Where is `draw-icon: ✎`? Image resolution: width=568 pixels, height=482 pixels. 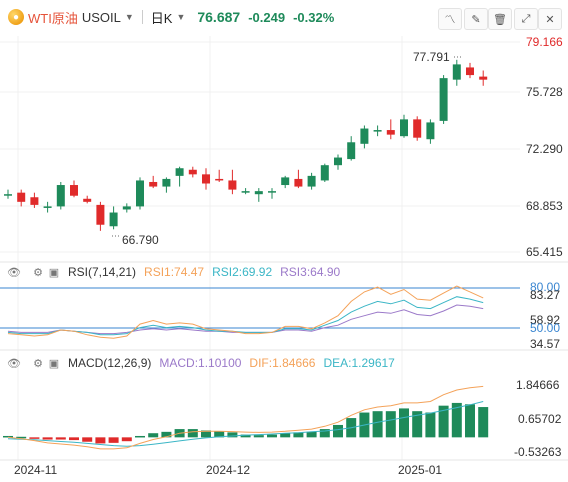 draw-icon: ✎ is located at coordinates (476, 19).